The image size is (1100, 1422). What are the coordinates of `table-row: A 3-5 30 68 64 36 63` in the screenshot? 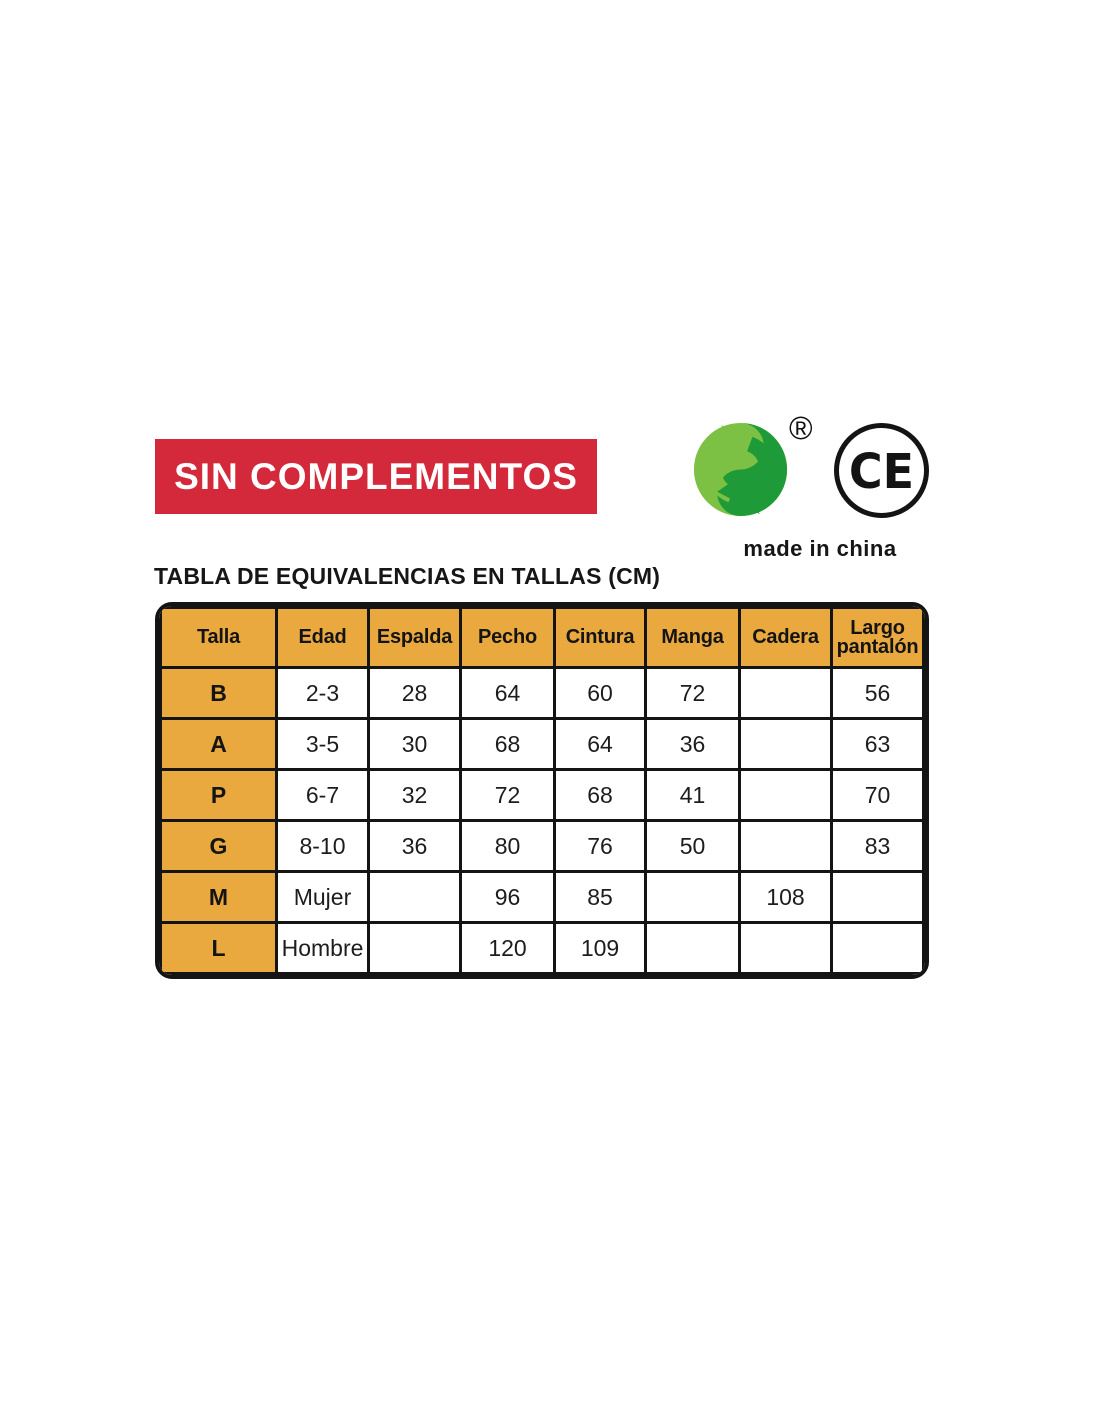 It's located at (542, 744).